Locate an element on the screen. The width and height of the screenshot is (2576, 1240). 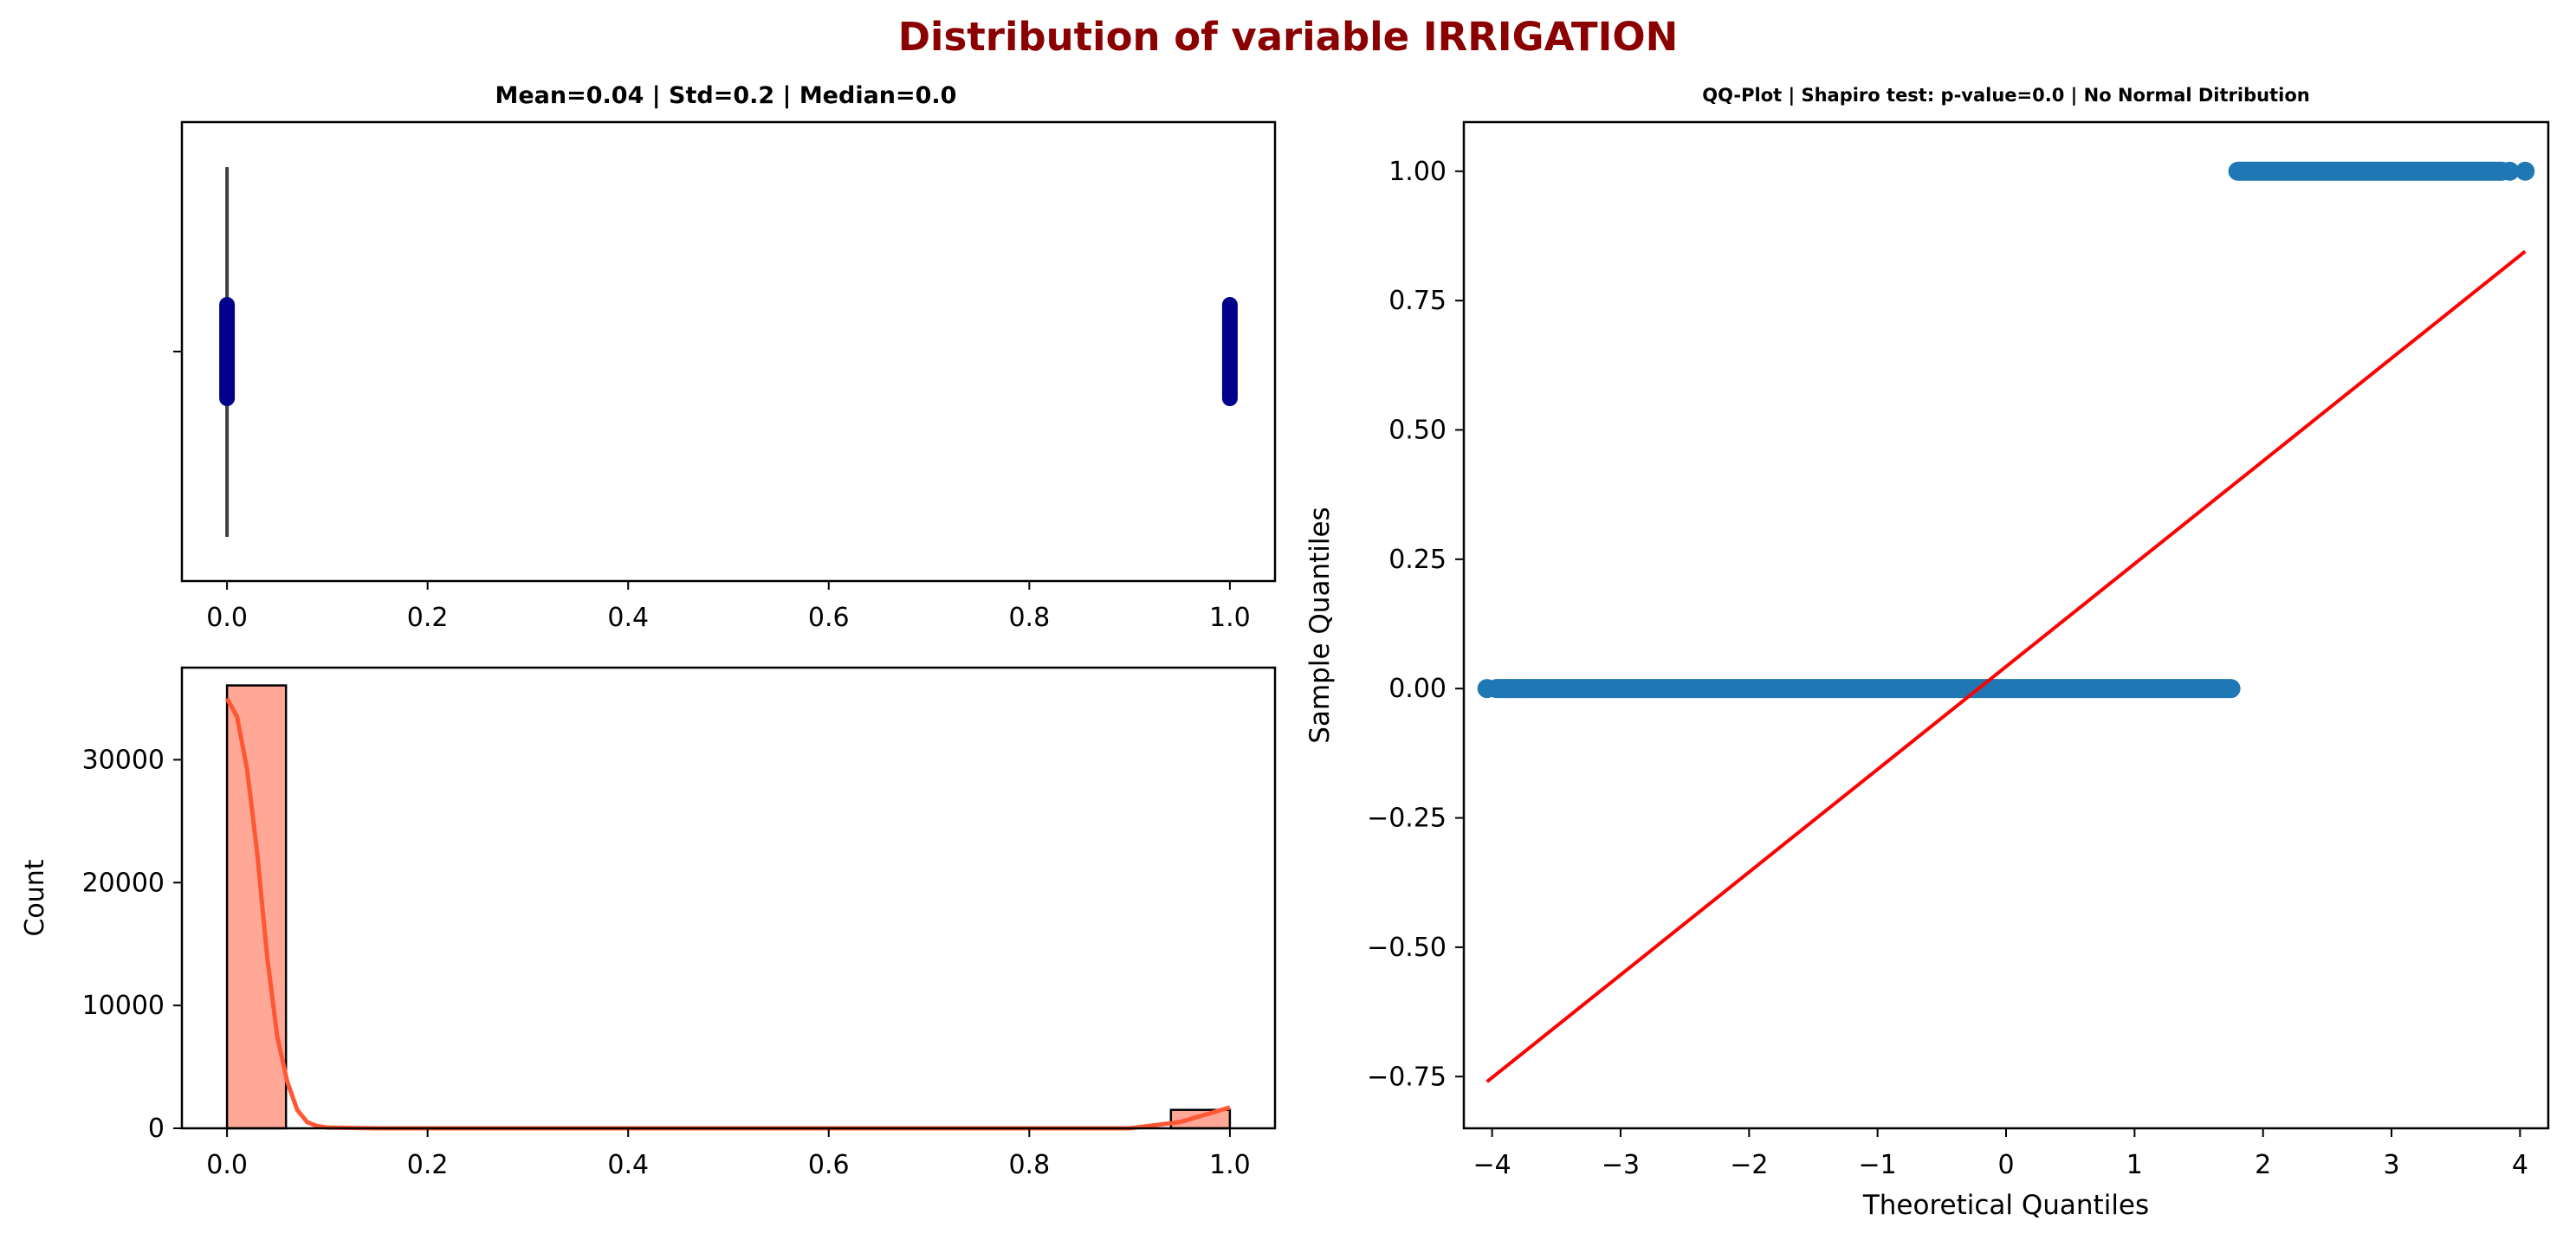
y-tick-label: −0.75 is located at coordinates (1407, 1077).